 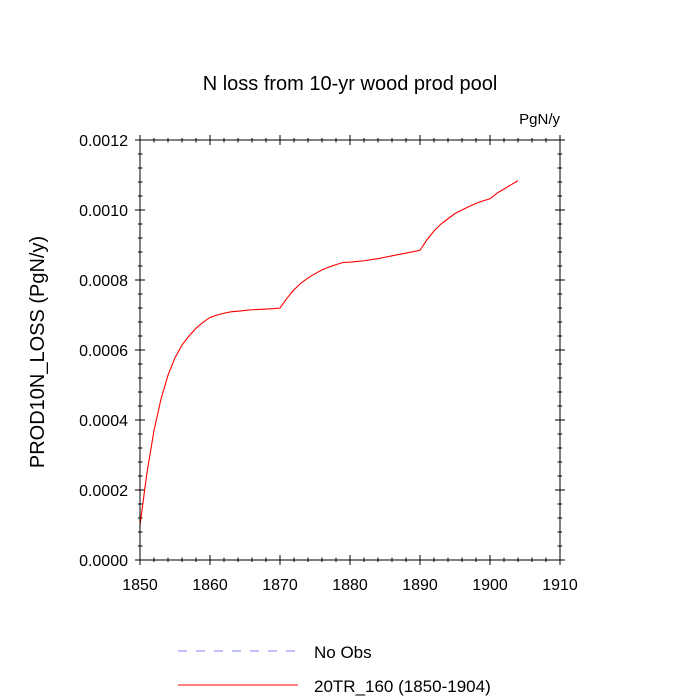 What do you see at coordinates (210, 585) in the screenshot?
I see `x-tick-label: 1860` at bounding box center [210, 585].